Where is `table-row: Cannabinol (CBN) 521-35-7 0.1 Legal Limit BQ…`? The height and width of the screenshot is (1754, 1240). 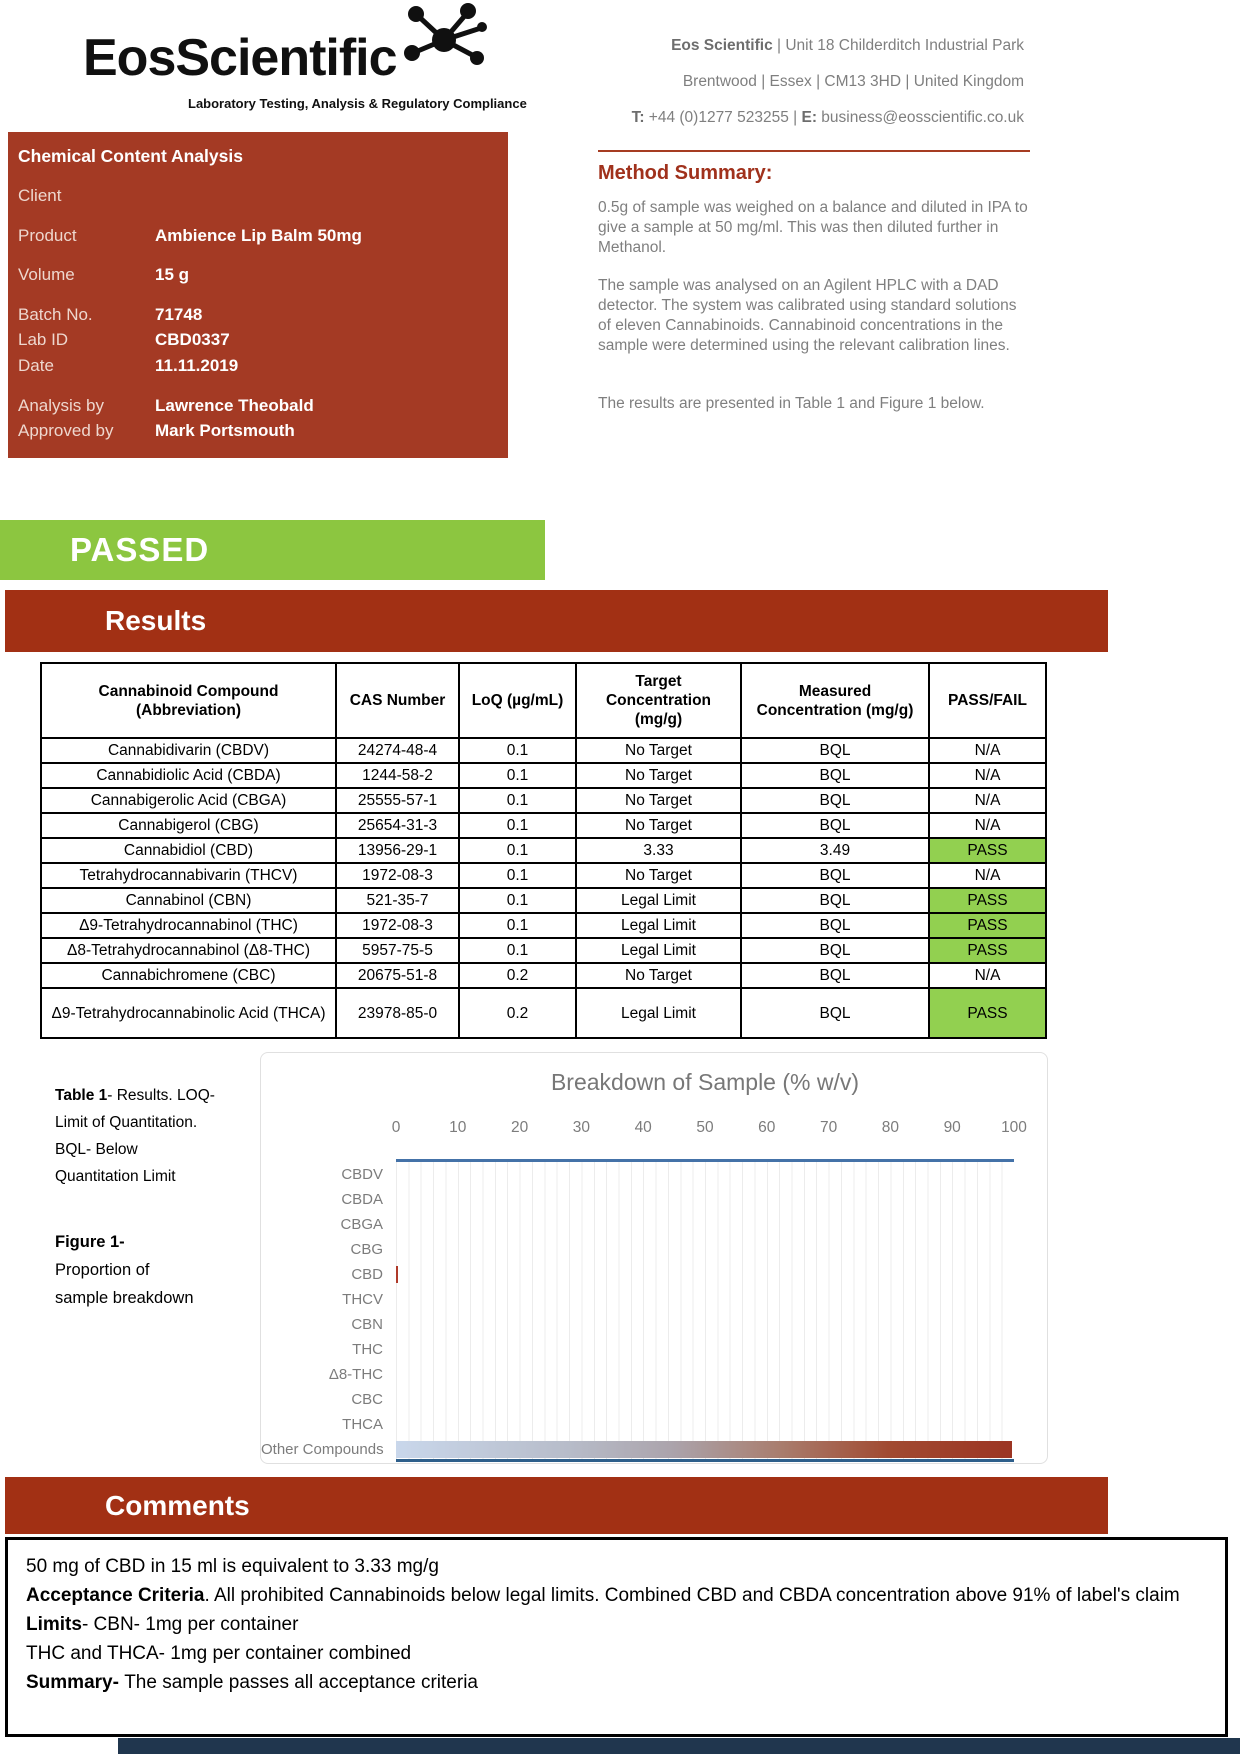
table-row: Cannabinol (CBN) 521-35-7 0.1 Legal Limit BQ… is located at coordinates (543, 900).